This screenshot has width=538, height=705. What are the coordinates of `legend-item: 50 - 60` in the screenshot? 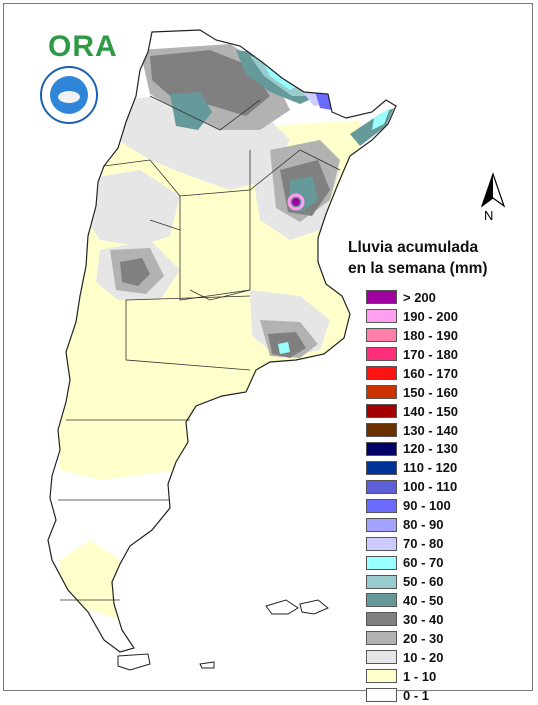 It's located at (446, 581).